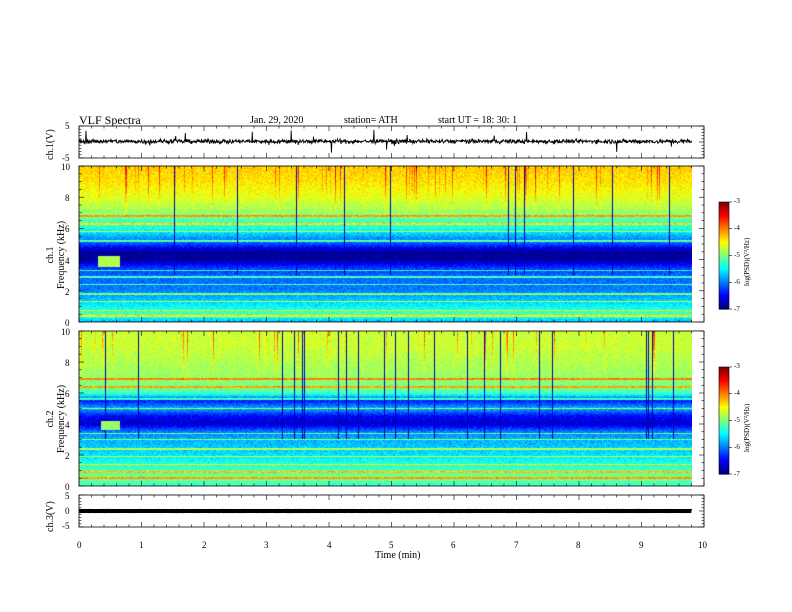 This screenshot has height=612, width=792. I want to click on xtick-3: 3, so click(266, 545).